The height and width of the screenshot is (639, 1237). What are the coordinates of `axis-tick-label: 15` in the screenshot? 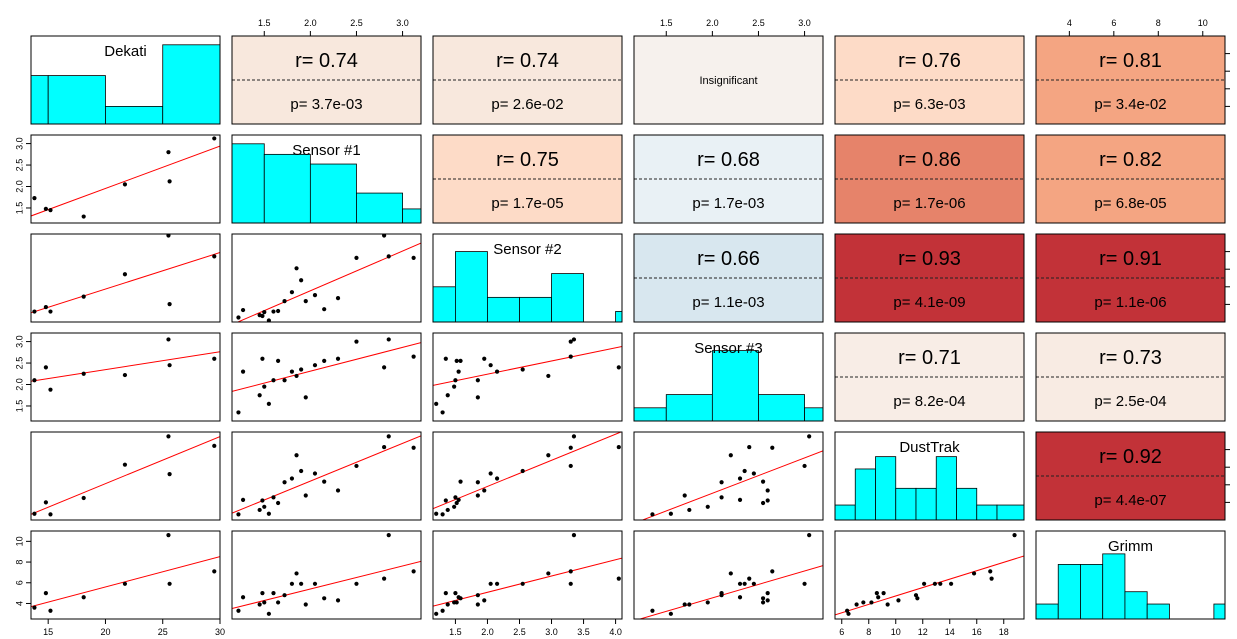 It's located at (48, 632).